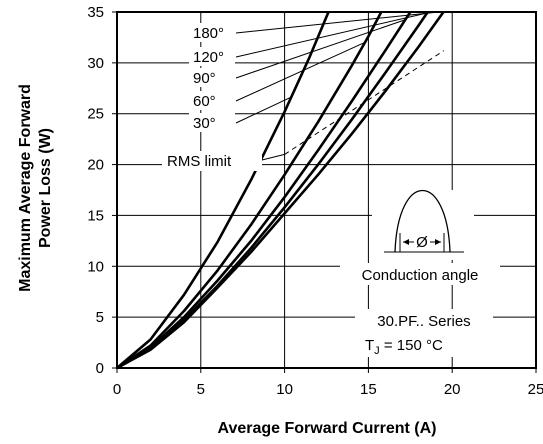 The height and width of the screenshot is (444, 543). I want to click on phi-label: Ø, so click(422, 242).